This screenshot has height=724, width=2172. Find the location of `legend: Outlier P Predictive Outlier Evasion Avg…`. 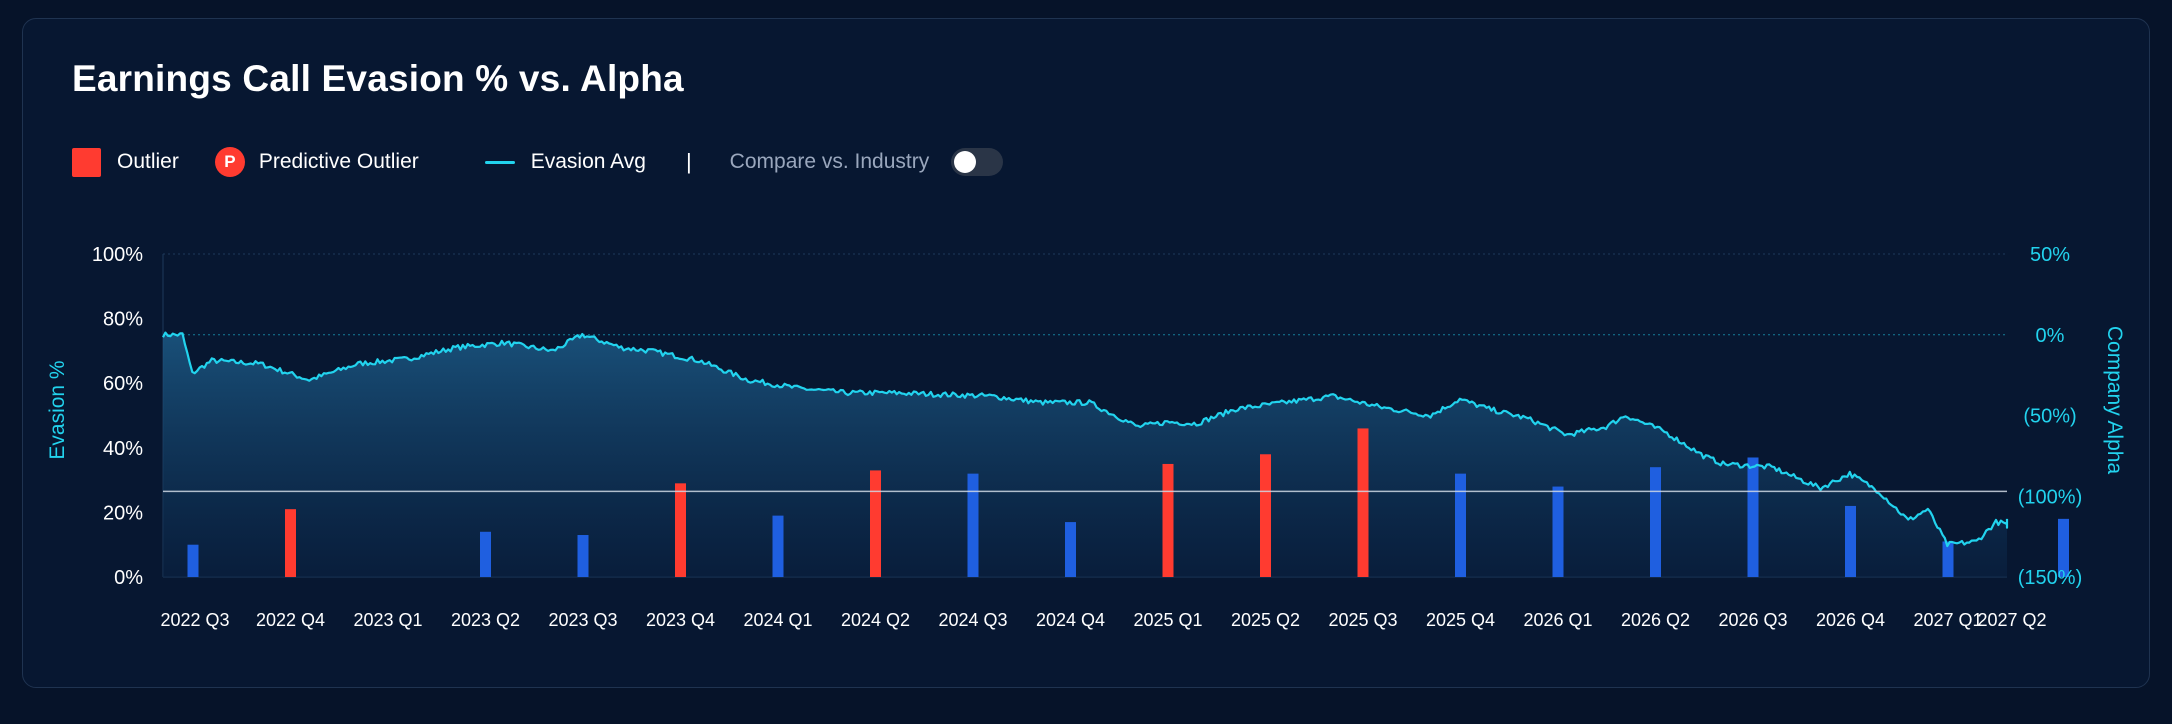

legend: Outlier P Predictive Outlier Evasion Avg… is located at coordinates (538, 162).